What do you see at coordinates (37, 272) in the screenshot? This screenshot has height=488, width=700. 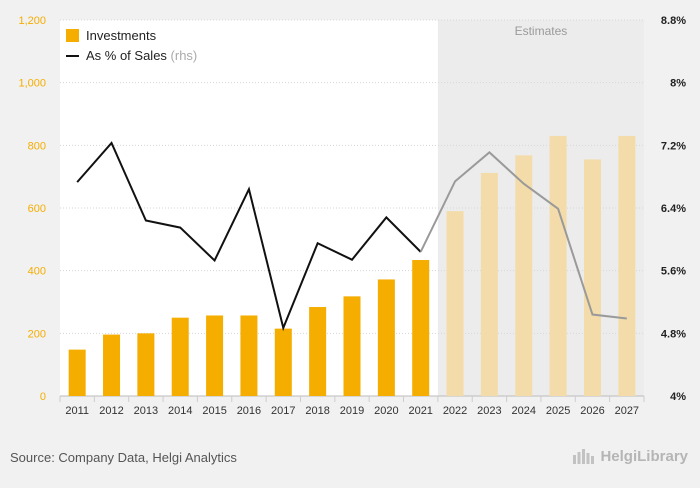 I see `y-left-tick-label: 400` at bounding box center [37, 272].